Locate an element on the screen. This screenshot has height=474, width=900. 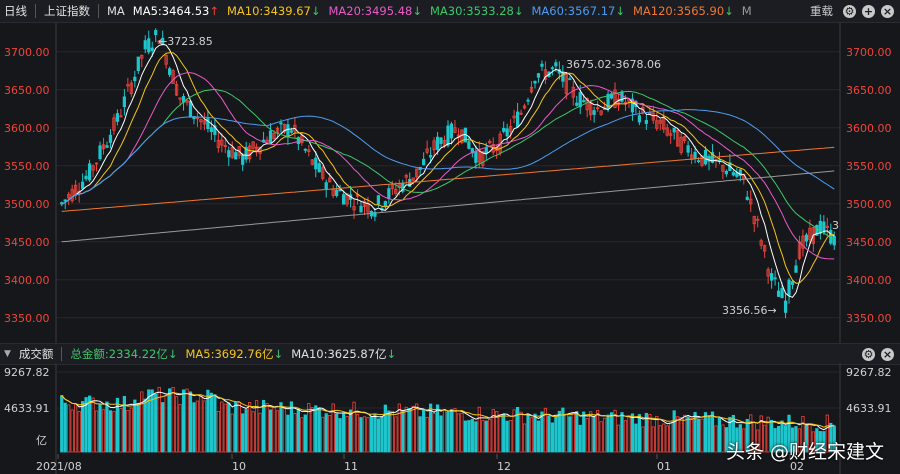
ma-legend-item: MA60:3567.17↓ is located at coordinates (578, 11).